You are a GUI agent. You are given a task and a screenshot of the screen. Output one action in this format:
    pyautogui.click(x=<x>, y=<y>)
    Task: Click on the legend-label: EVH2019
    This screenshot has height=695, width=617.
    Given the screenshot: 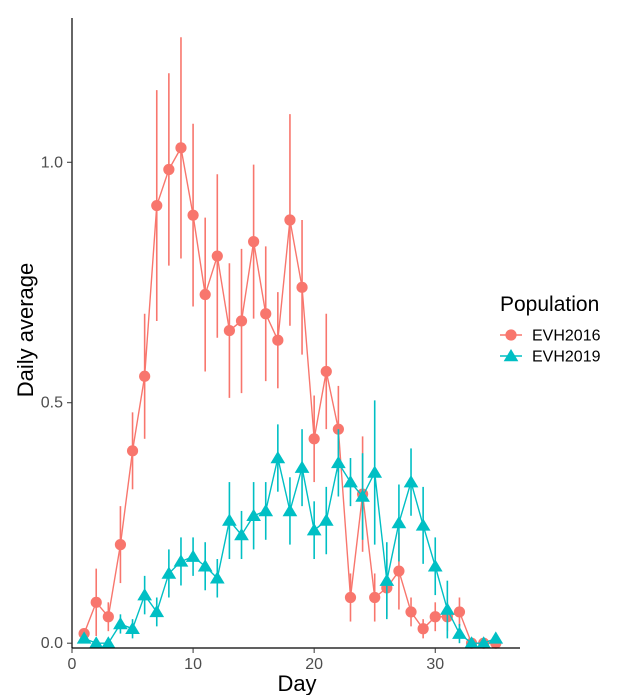 What is the action you would take?
    pyautogui.click(x=566, y=357)
    